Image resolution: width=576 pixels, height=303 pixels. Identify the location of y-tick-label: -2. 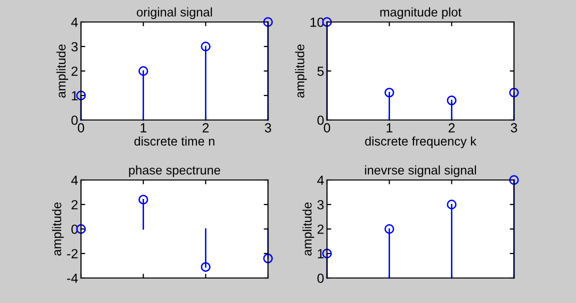
(72, 253).